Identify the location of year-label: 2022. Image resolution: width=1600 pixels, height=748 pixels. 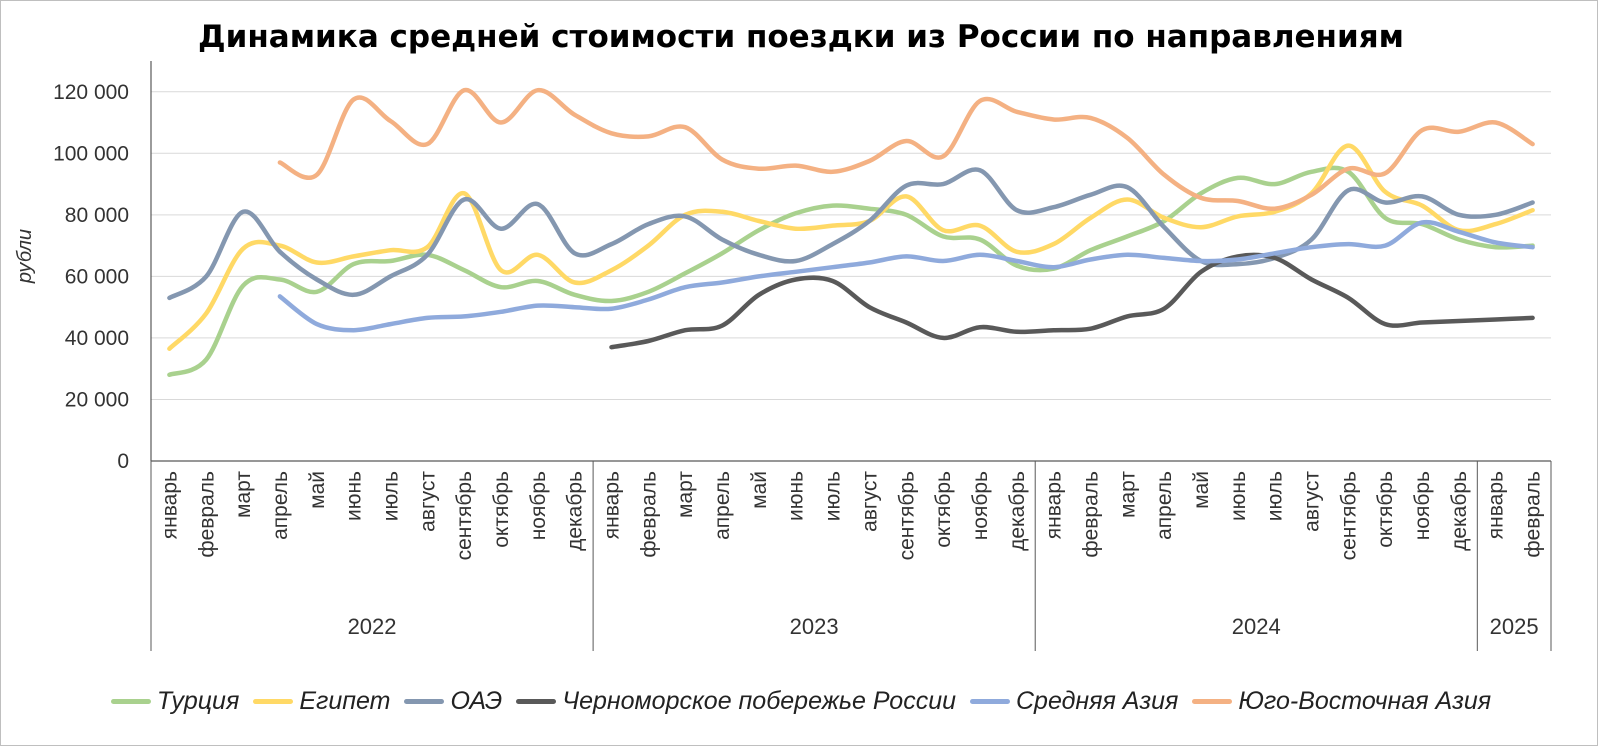
(372, 626).